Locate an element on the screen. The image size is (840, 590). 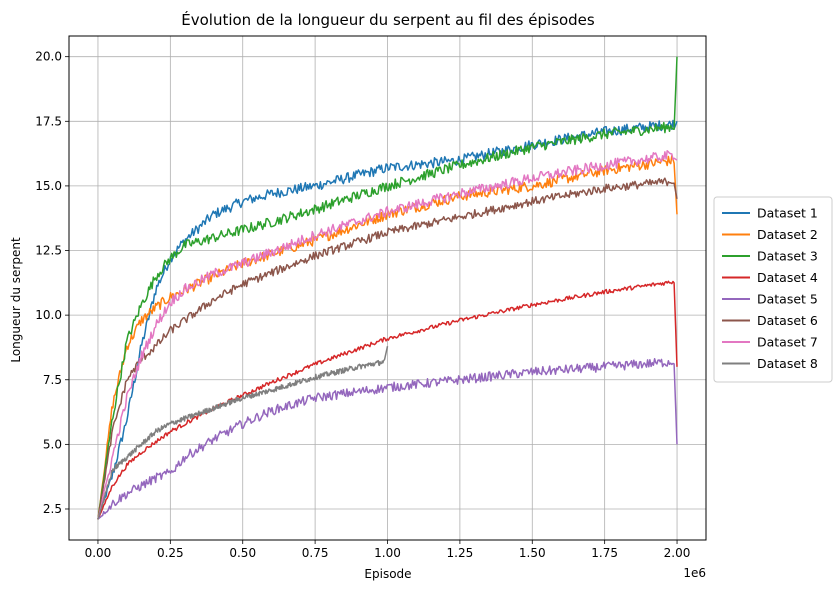
x-axis-ticks: 0.00 0.25 0.50 0.75 1.00 1.25 1.50 1.75 2.00 is located at coordinates (388, 550).